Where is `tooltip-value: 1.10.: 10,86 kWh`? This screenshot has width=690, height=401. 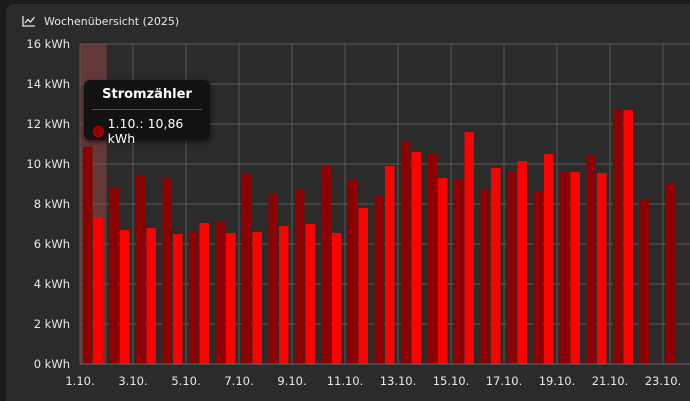
tooltip-value: 1.10.: 10,86 kWh is located at coordinates (145, 131).